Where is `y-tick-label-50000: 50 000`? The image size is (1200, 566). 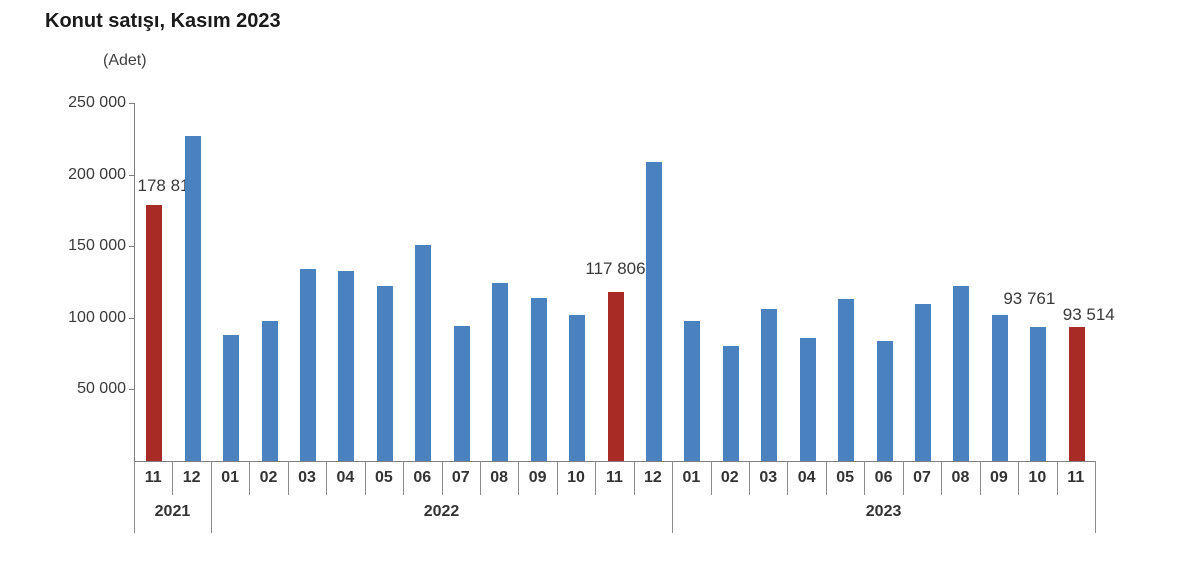 y-tick-label-50000: 50 000 is located at coordinates (101, 389).